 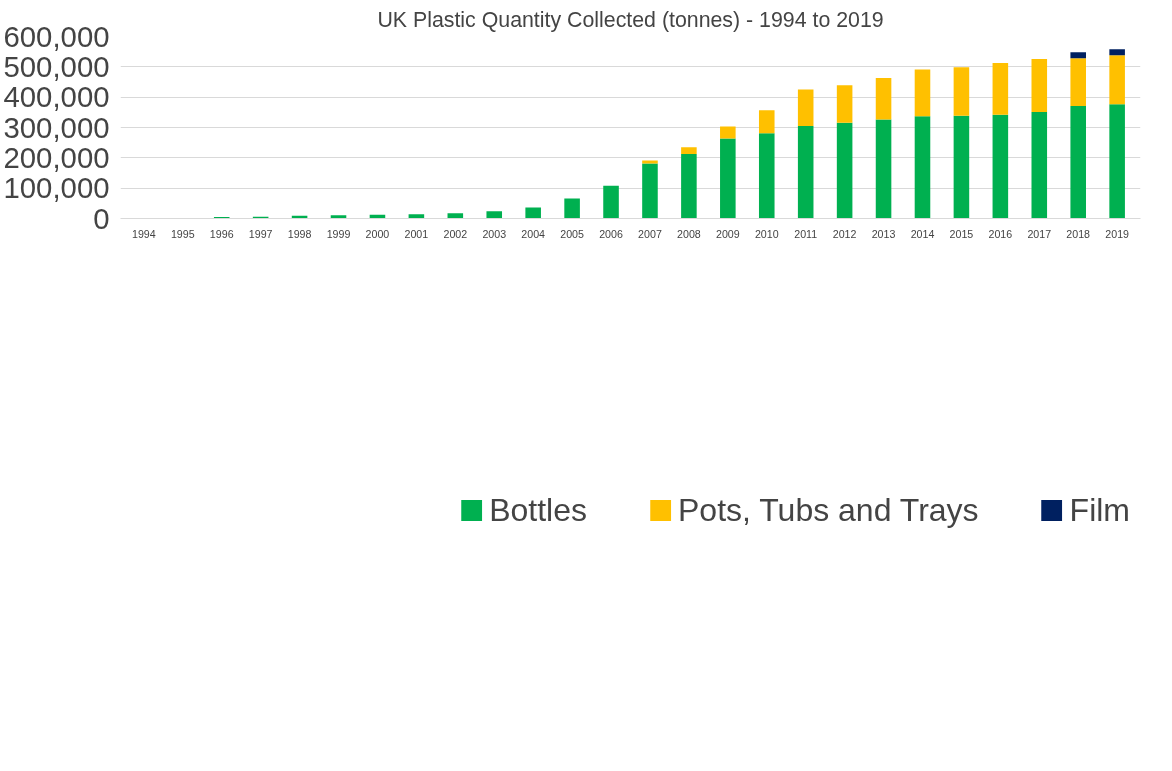 I want to click on x-tick-label: 2016, so click(x=1000, y=233).